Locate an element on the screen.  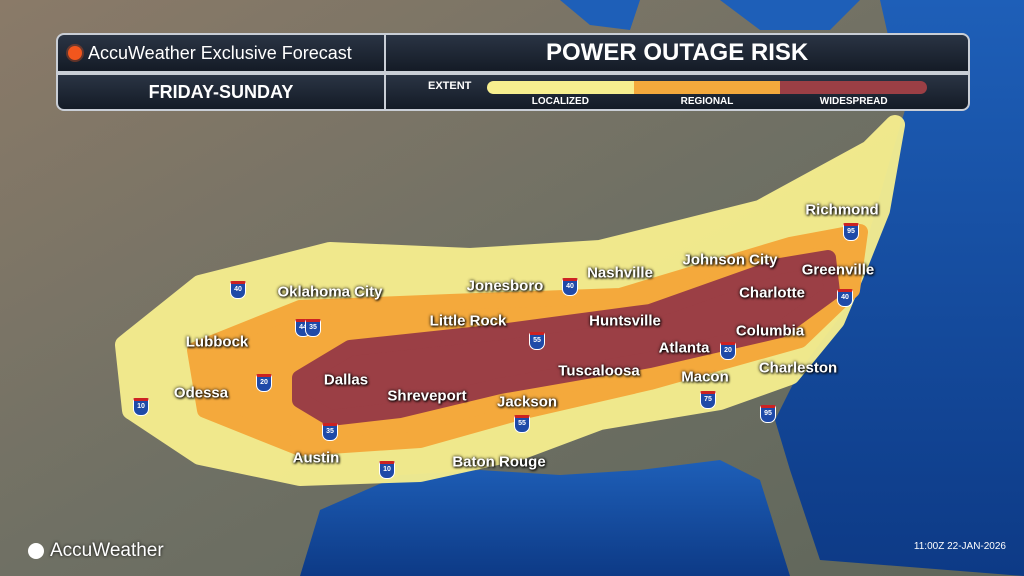
brand-title-panel: AccuWeather Exclusive Forecast is located at coordinates (221, 53).